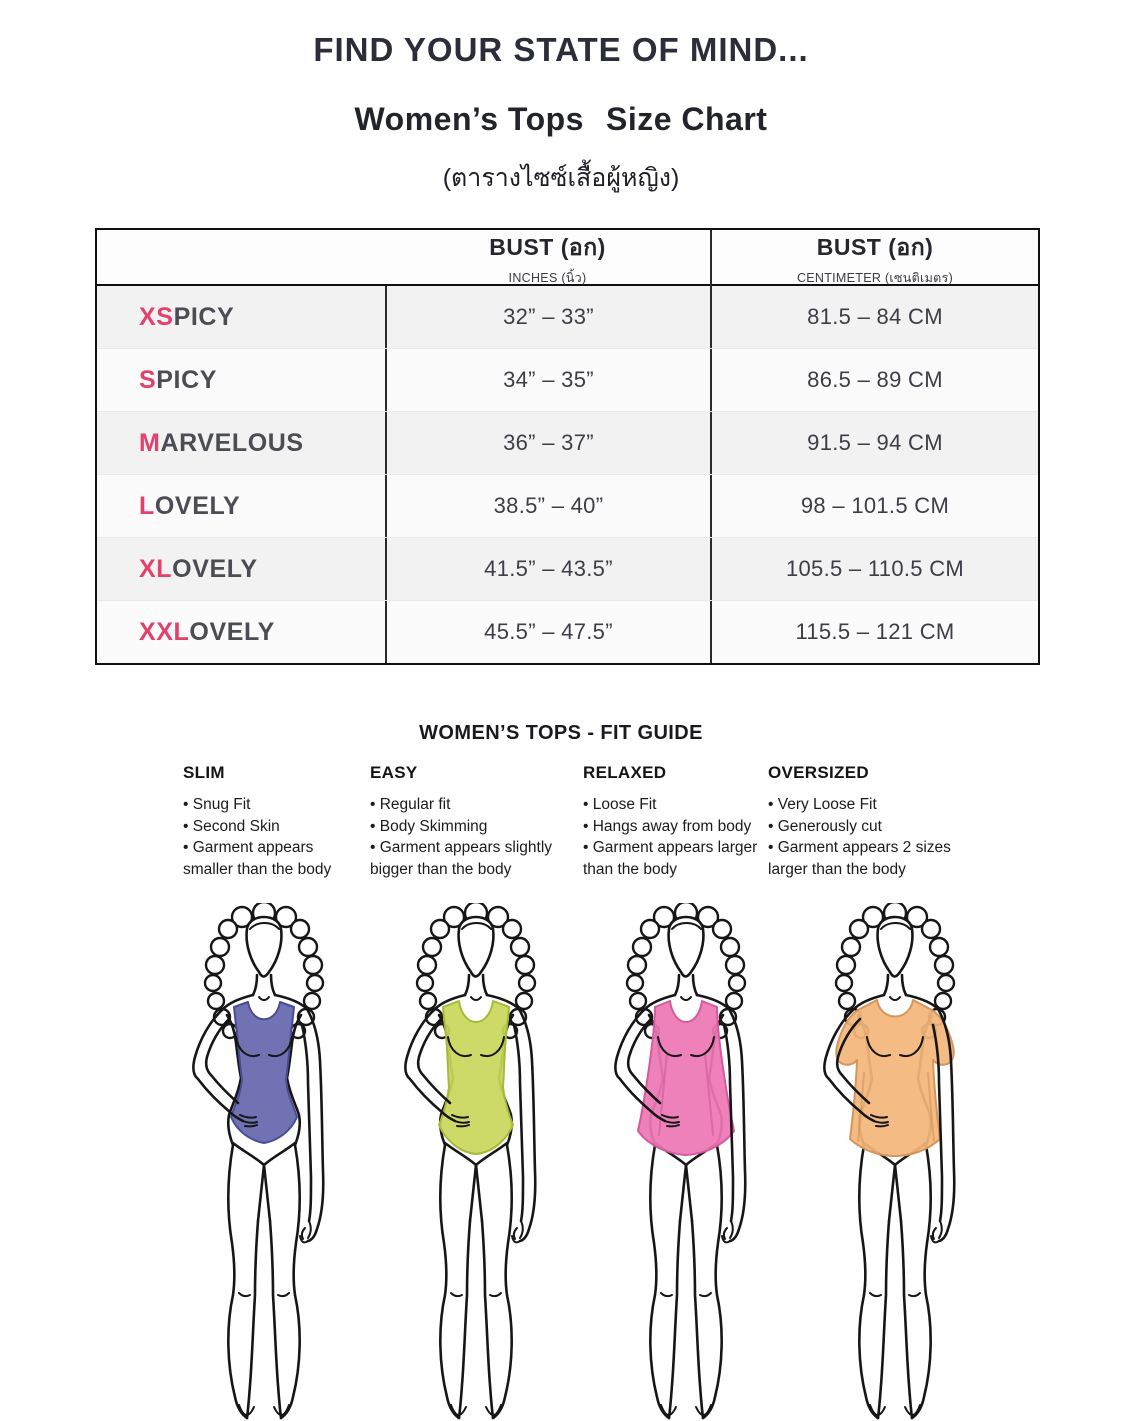 This screenshot has width=1122, height=1421. What do you see at coordinates (874, 506) in the screenshot?
I see `cm-value: 98 – 101.5 CM` at bounding box center [874, 506].